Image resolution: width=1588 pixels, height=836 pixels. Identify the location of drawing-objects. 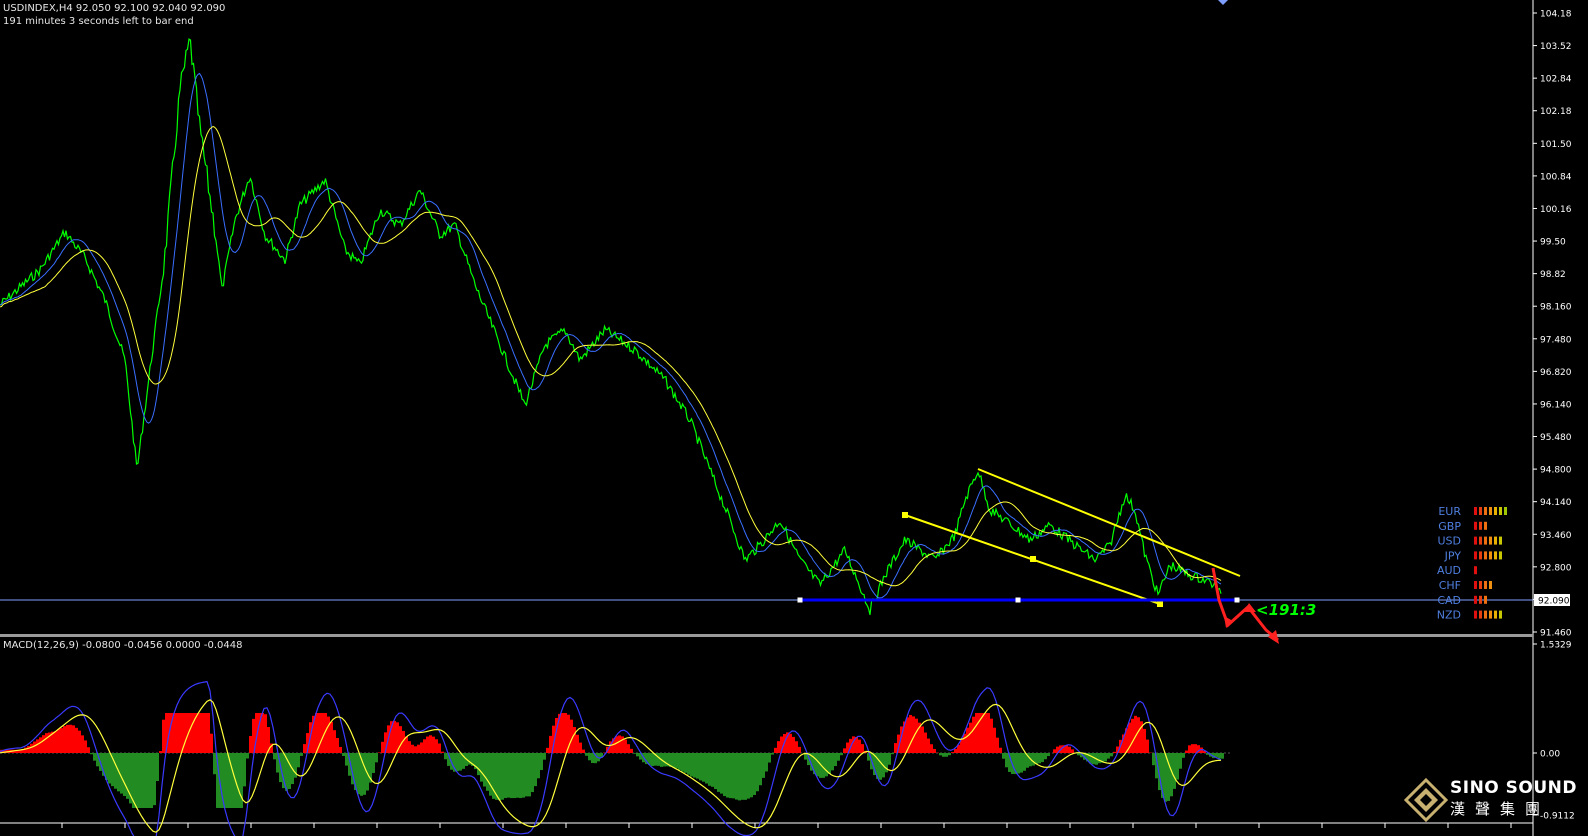
(1038, 556).